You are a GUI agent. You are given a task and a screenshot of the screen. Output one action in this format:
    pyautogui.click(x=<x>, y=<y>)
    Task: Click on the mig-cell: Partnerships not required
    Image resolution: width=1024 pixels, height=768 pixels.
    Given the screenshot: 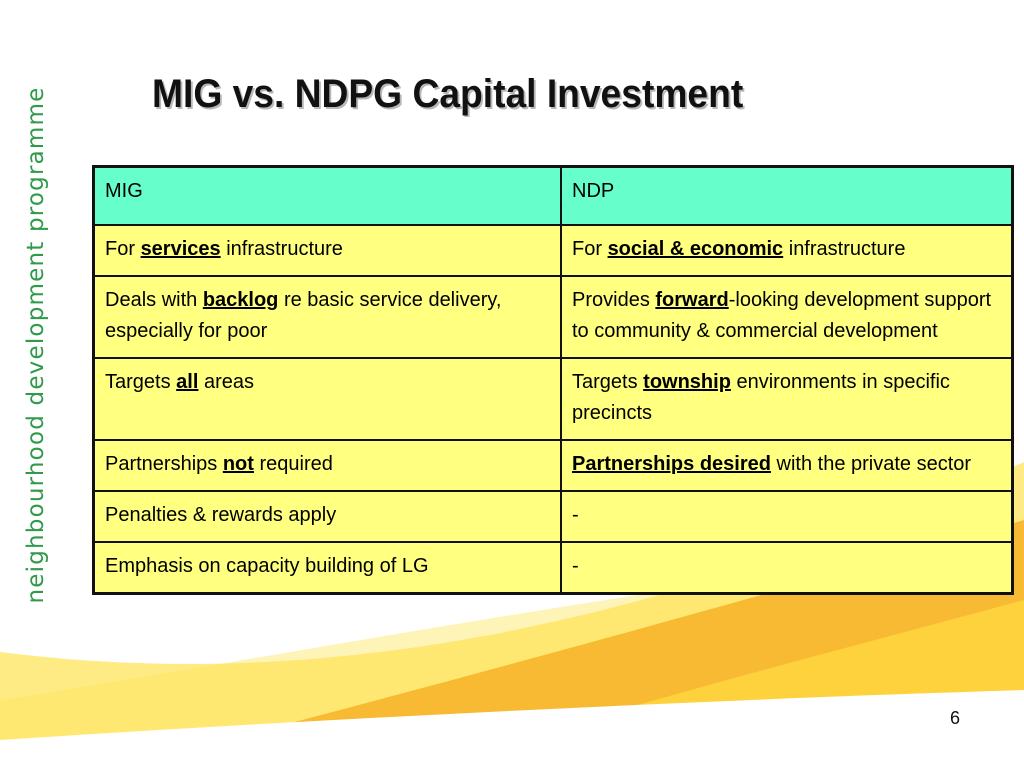 What is the action you would take?
    pyautogui.click(x=327, y=465)
    